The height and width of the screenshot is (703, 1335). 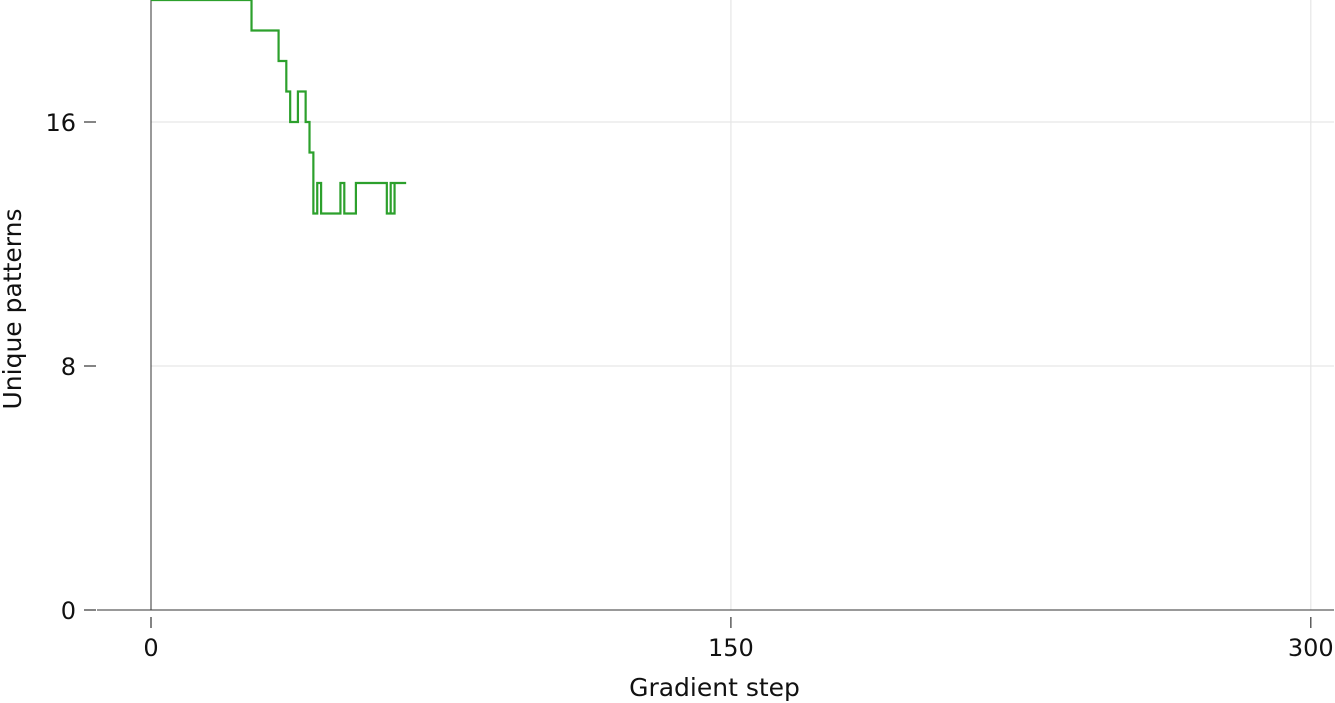 What do you see at coordinates (731, 648) in the screenshot?
I see `x-tick-label: 150` at bounding box center [731, 648].